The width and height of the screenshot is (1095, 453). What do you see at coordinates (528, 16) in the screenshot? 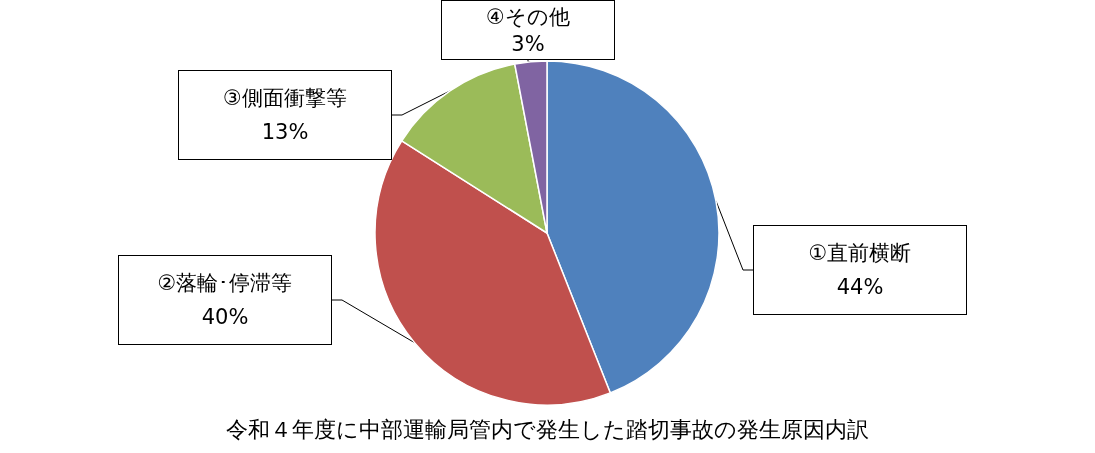
I see `slice-label: ④その他` at bounding box center [528, 16].